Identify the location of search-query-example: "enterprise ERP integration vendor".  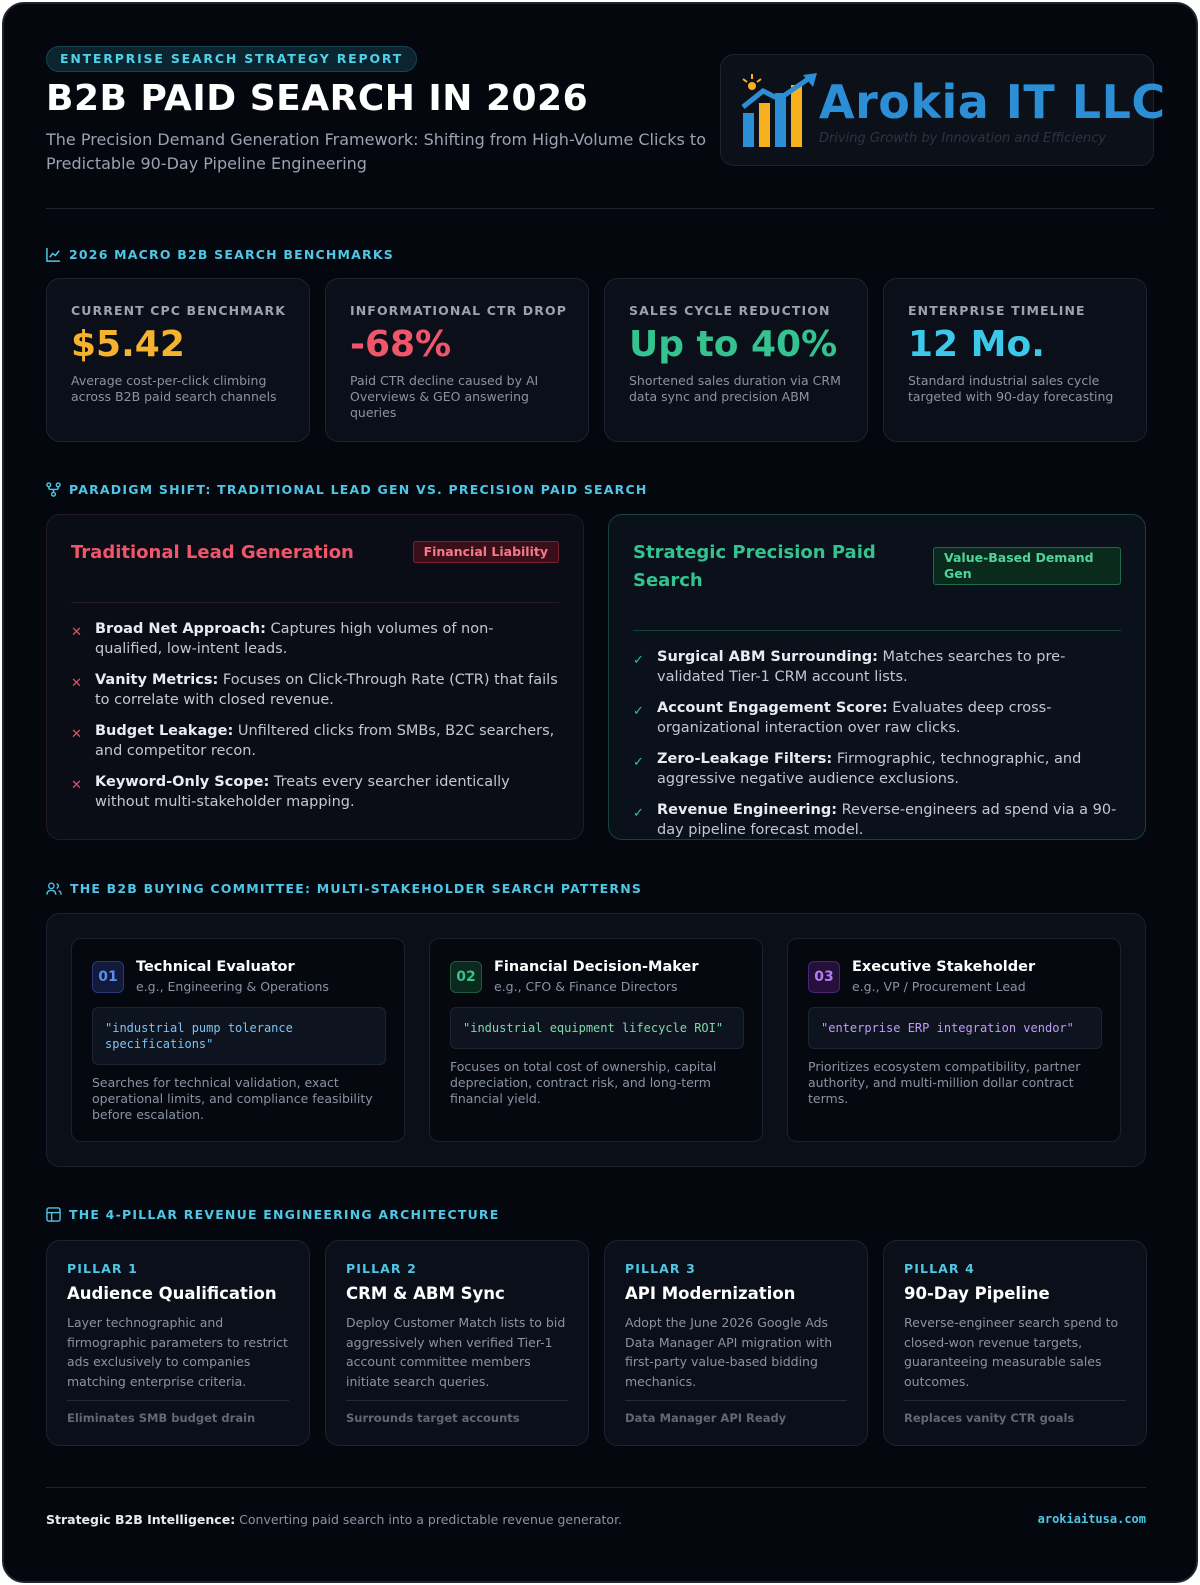
(955, 1028).